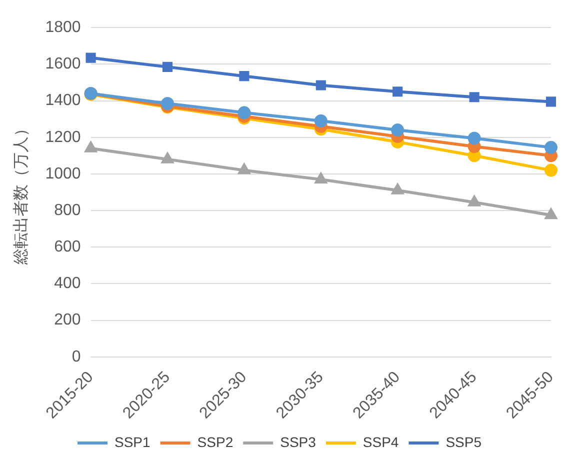 Image resolution: width=579 pixels, height=468 pixels. Describe the element at coordinates (67, 283) in the screenshot. I see `y-tick-label: 400` at that location.